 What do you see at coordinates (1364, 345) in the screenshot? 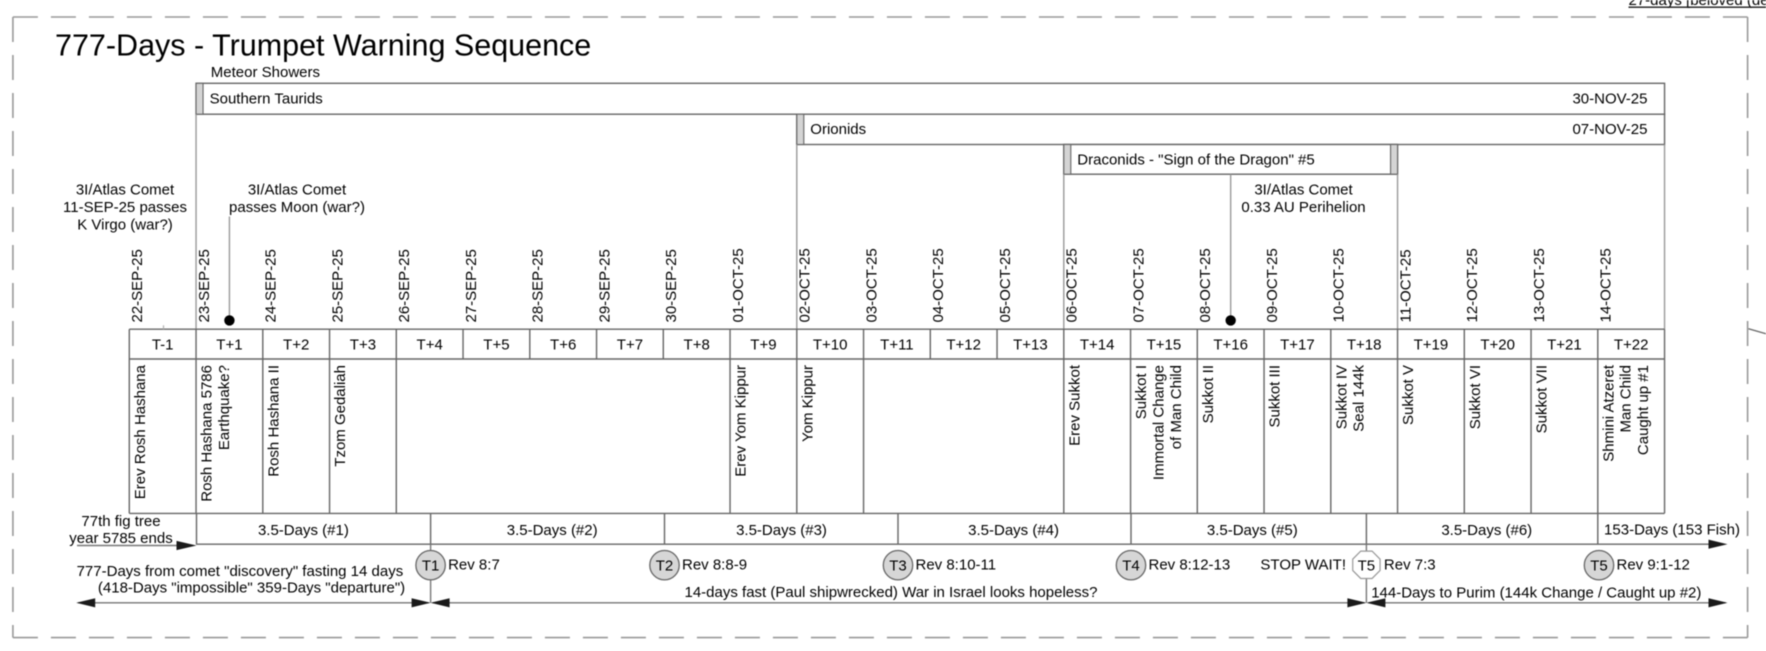
I see `svg-text: T+18` at bounding box center [1364, 345].